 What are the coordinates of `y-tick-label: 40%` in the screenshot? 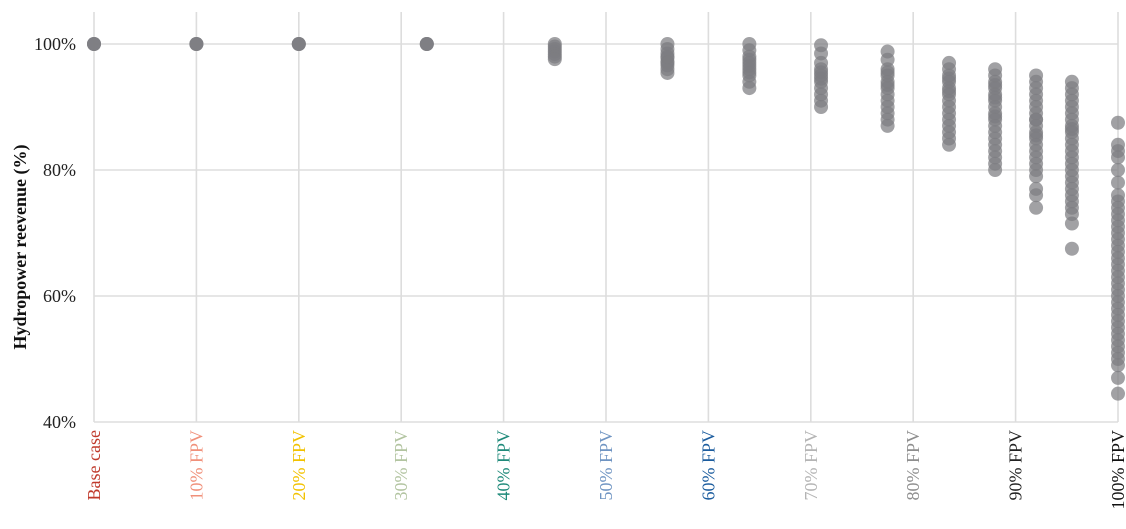 It's located at (59, 422).